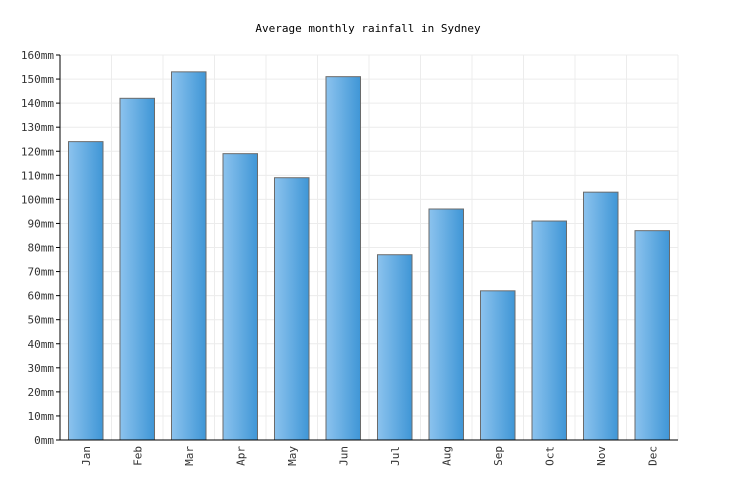 The image size is (736, 500). I want to click on x-tick-label: Feb, so click(137, 456).